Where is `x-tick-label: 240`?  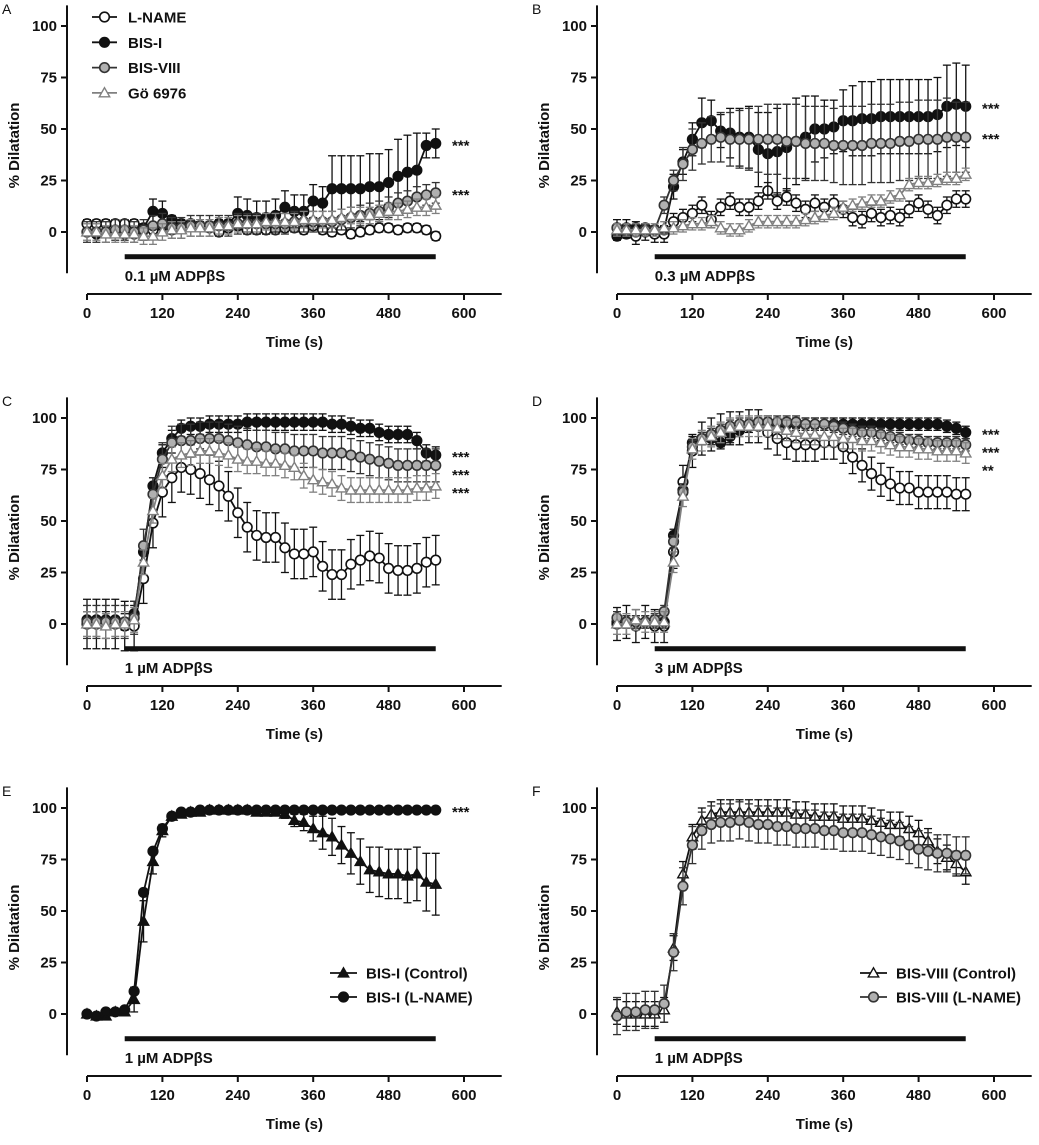
x-tick-label: 240 is located at coordinates (237, 1095).